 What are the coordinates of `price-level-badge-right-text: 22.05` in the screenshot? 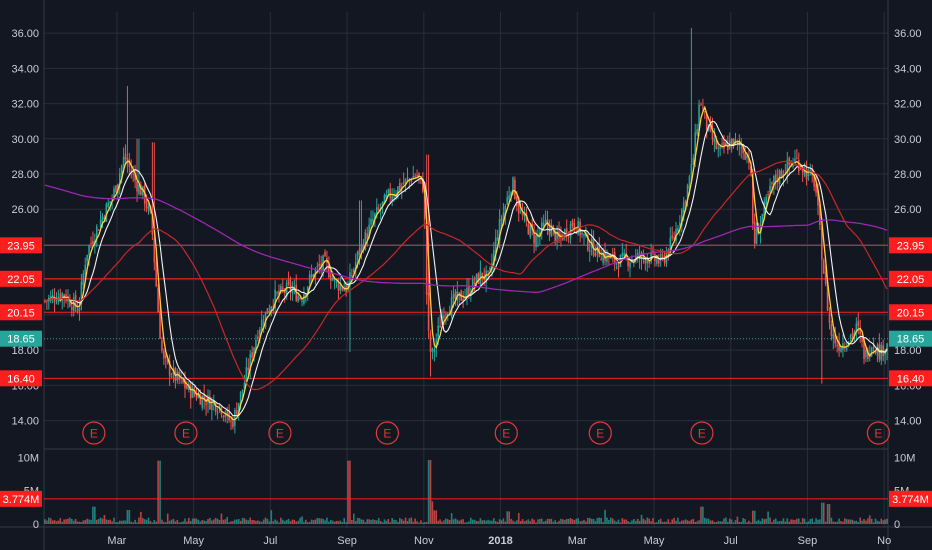 It's located at (911, 280).